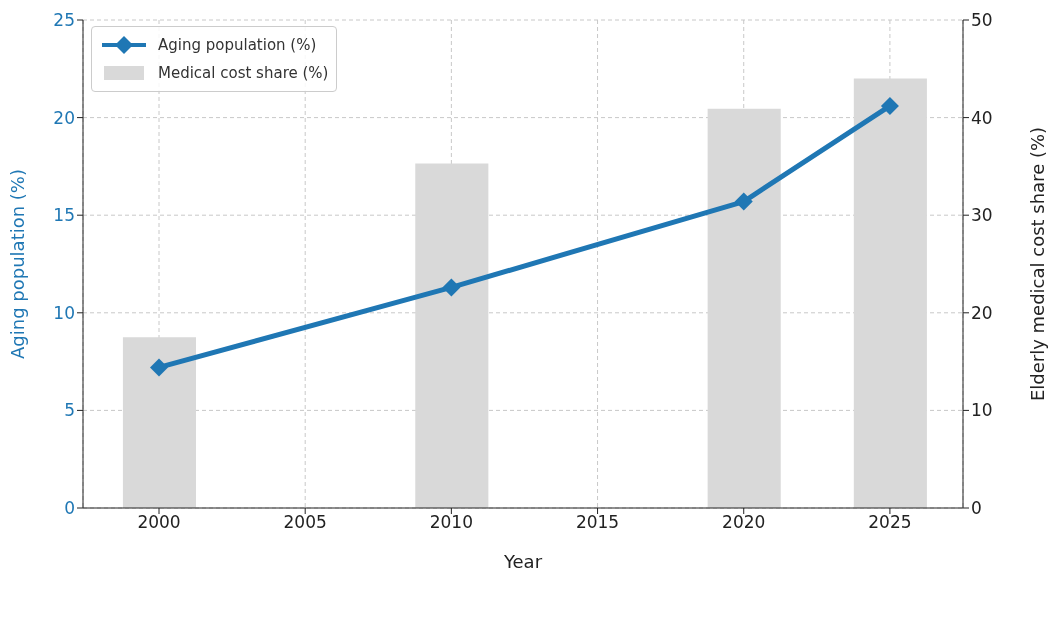 The image size is (1051, 644). What do you see at coordinates (64, 117) in the screenshot?
I see `y-tick-label: 20` at bounding box center [64, 117].